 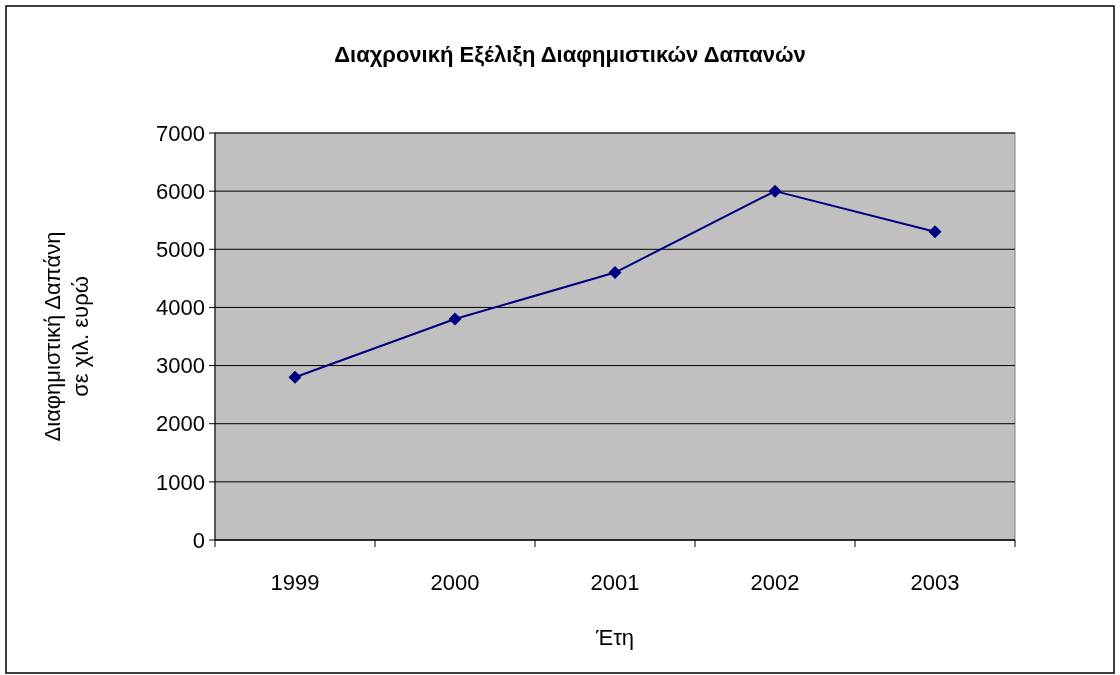 I want to click on y-tick-label: 0, so click(x=198, y=540).